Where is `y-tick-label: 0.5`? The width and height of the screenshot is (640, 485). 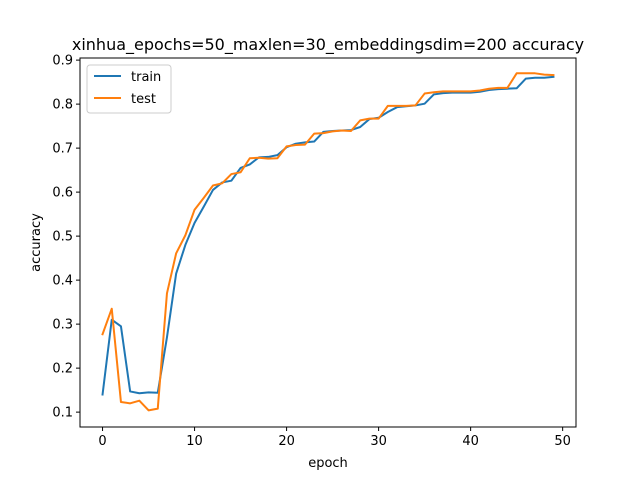
y-tick-label: 0.5 is located at coordinates (62, 237).